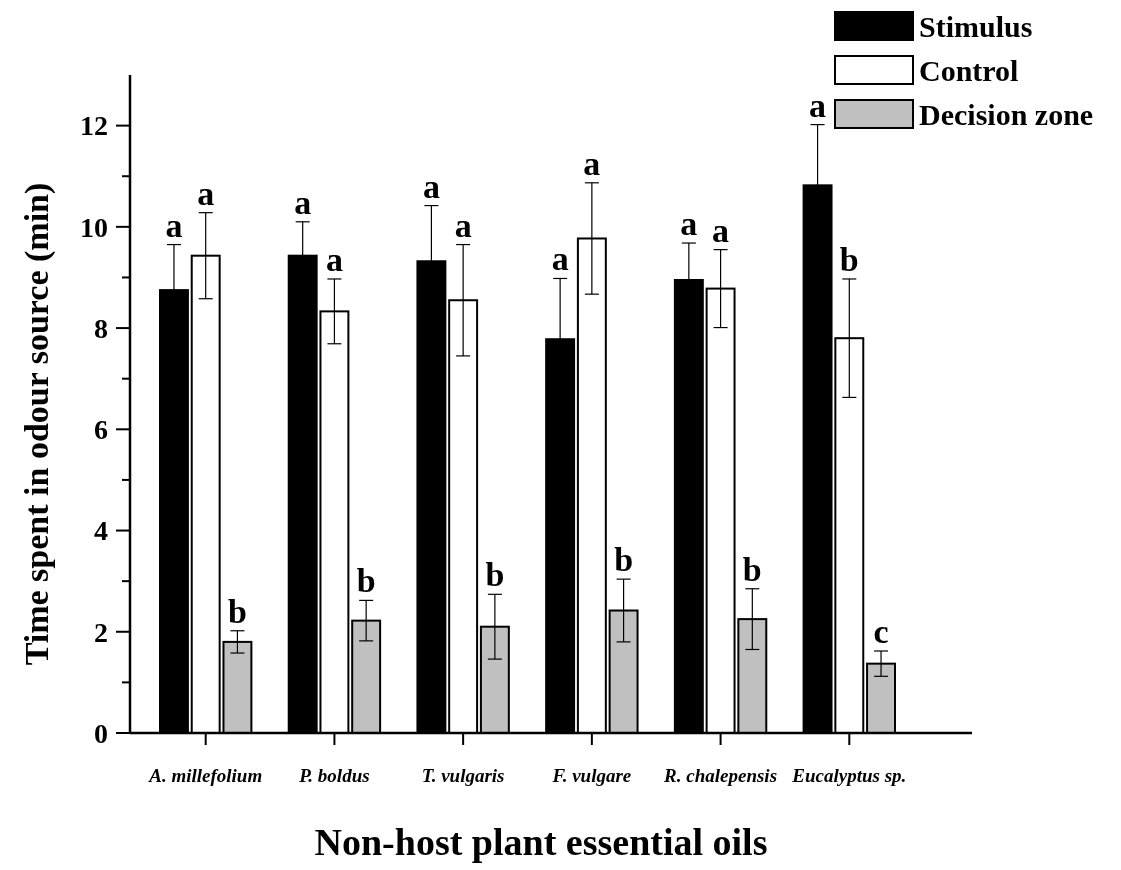 The height and width of the screenshot is (870, 1121). I want to click on x-tick-label: F. vulgare, so click(591, 775).